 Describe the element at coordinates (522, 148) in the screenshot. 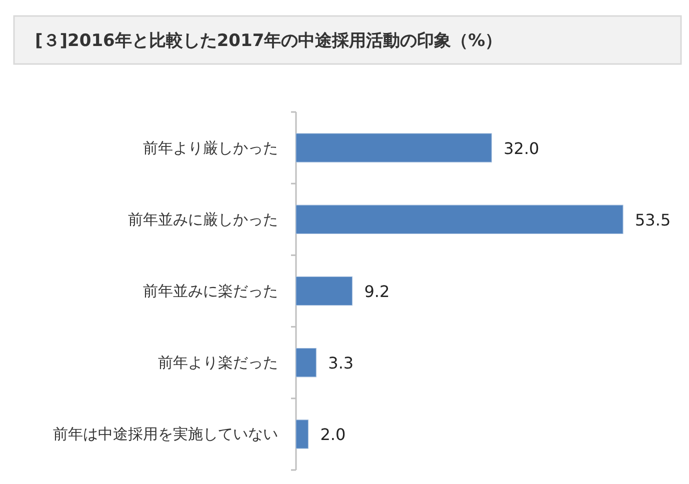

I see `data-label: 32.0` at that location.